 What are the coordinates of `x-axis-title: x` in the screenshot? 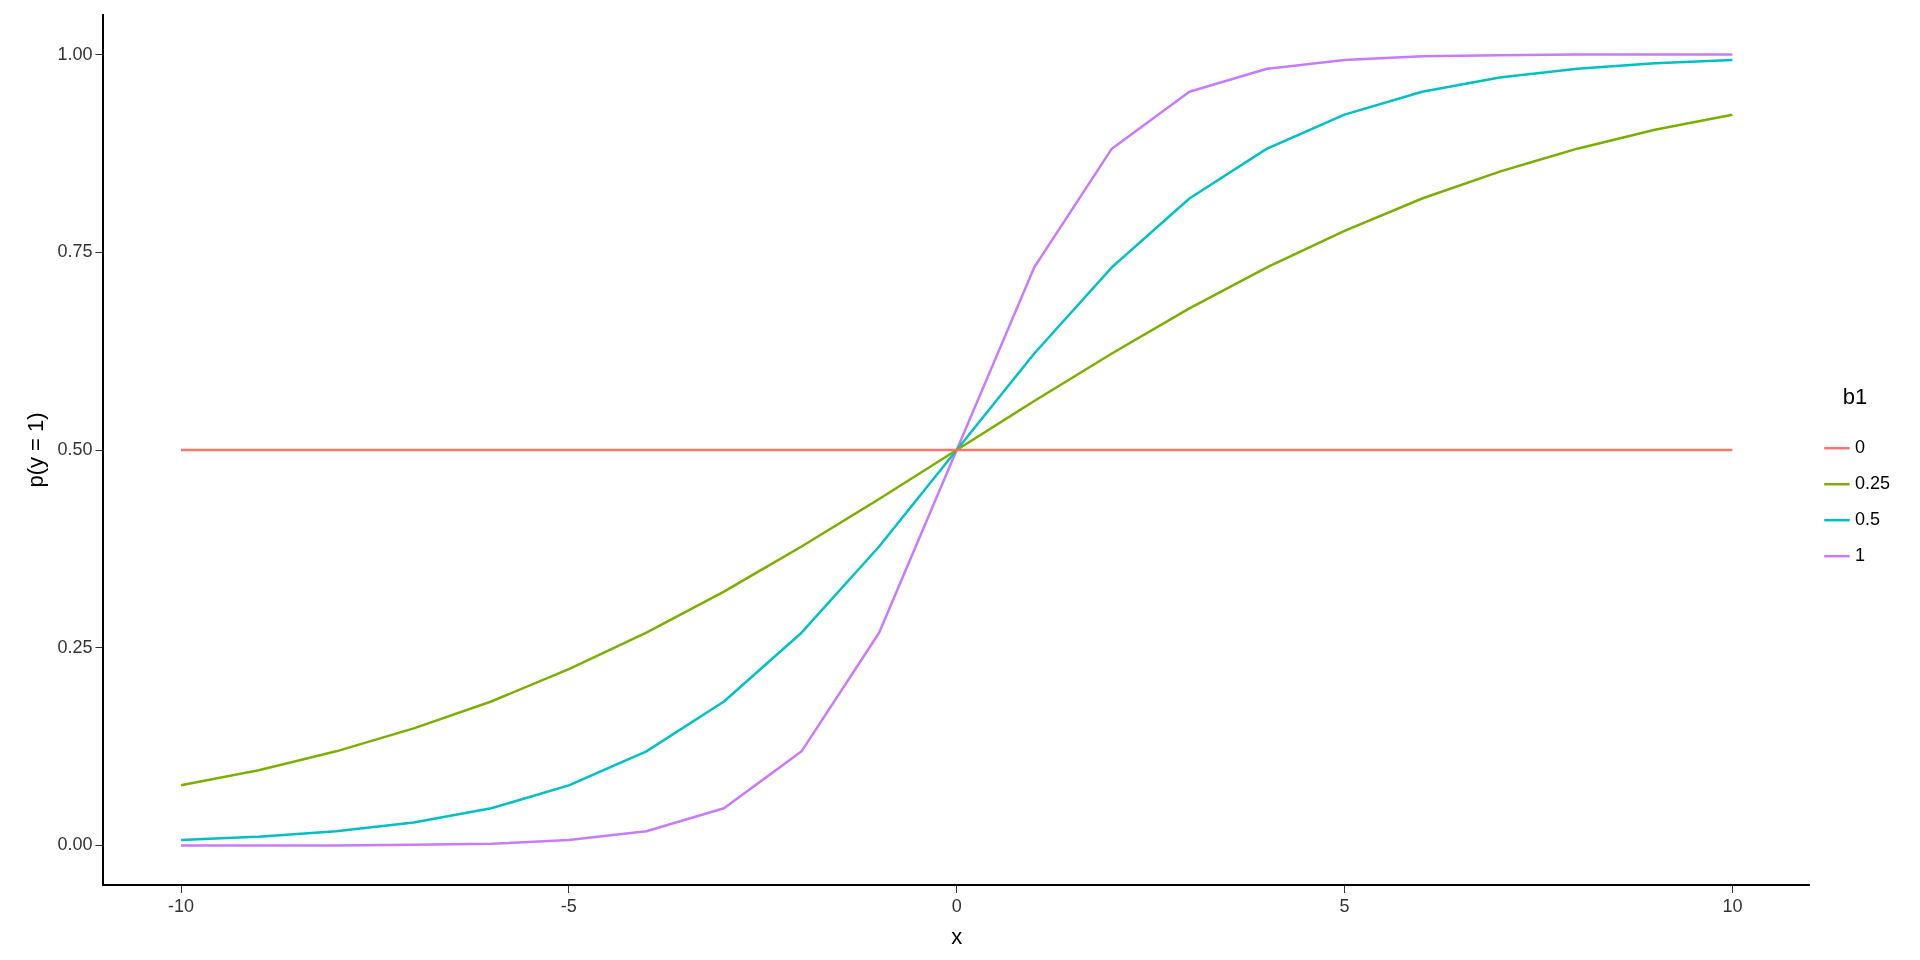 It's located at (957, 936).